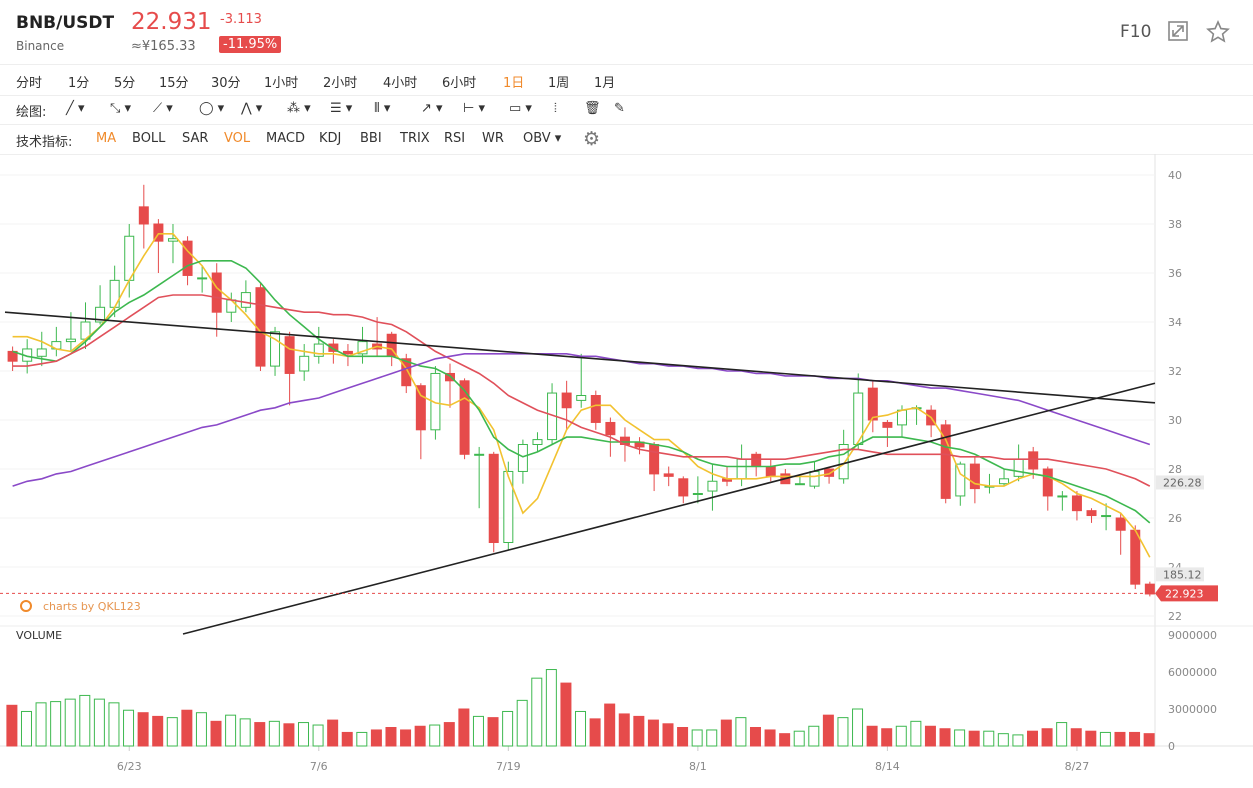  What do you see at coordinates (163, 46) in the screenshot?
I see `price-cny: ≈¥165.33` at bounding box center [163, 46].